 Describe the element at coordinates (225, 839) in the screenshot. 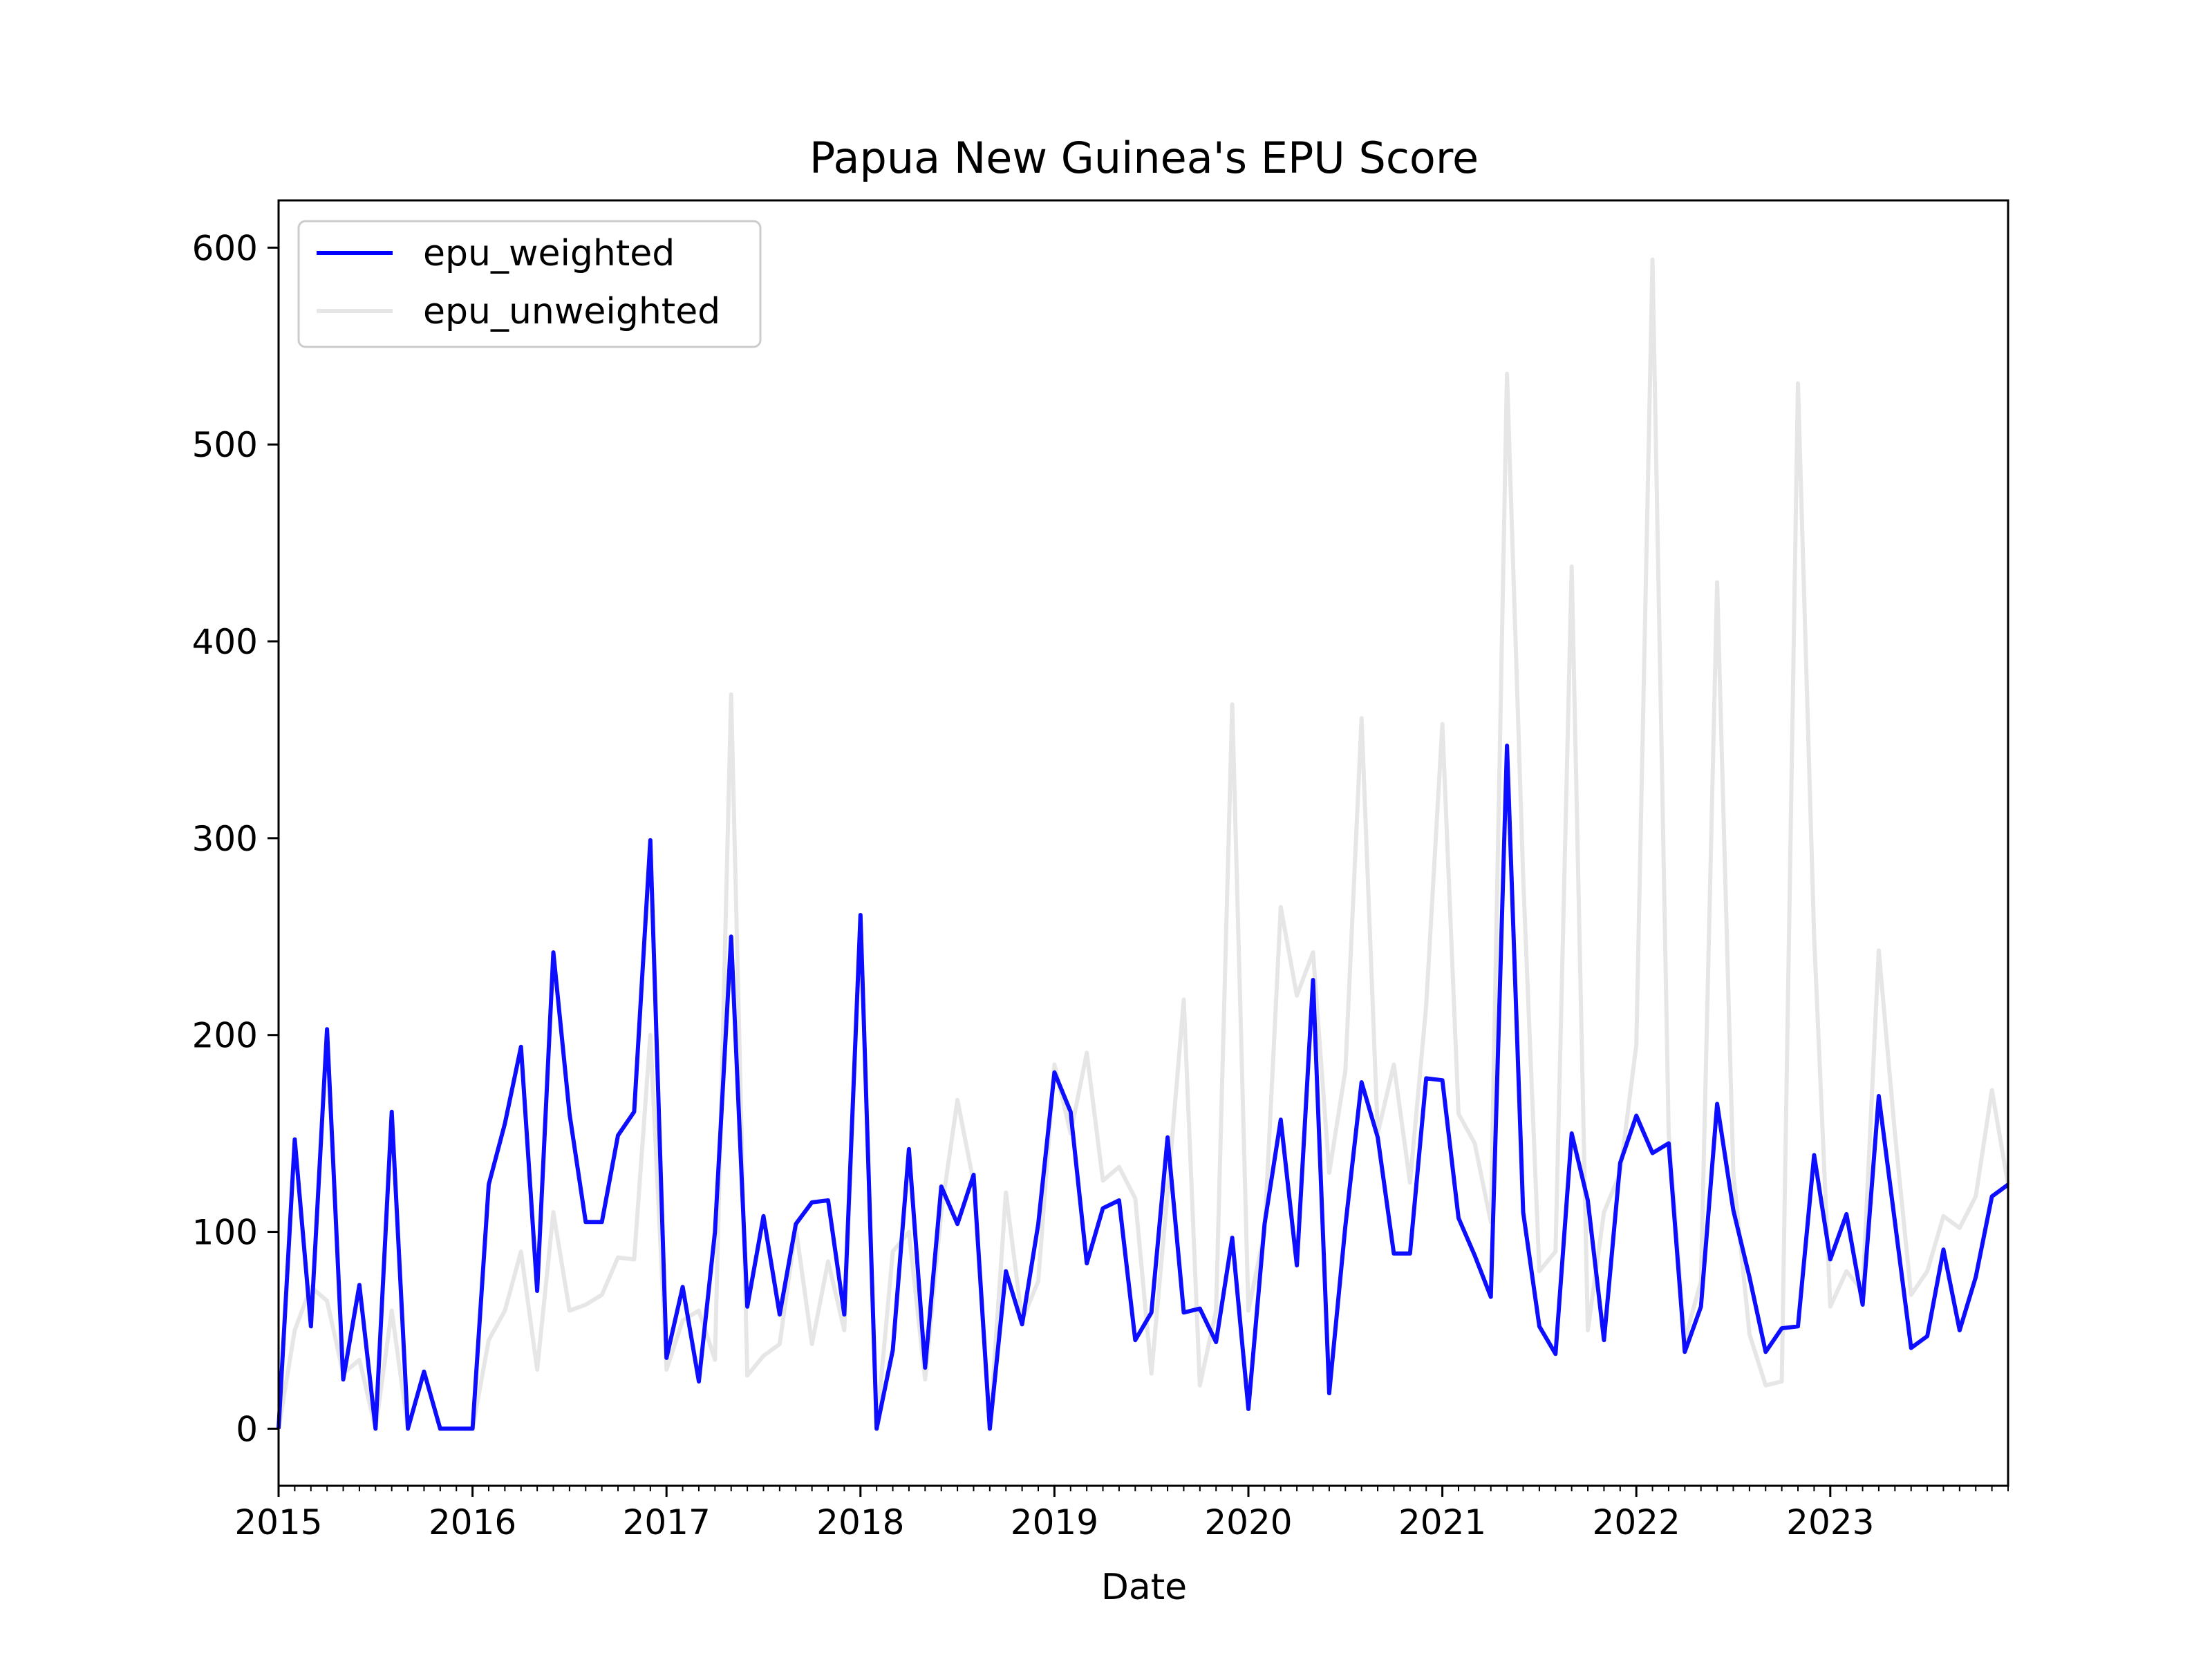

I see `y-tick-label: 300` at that location.